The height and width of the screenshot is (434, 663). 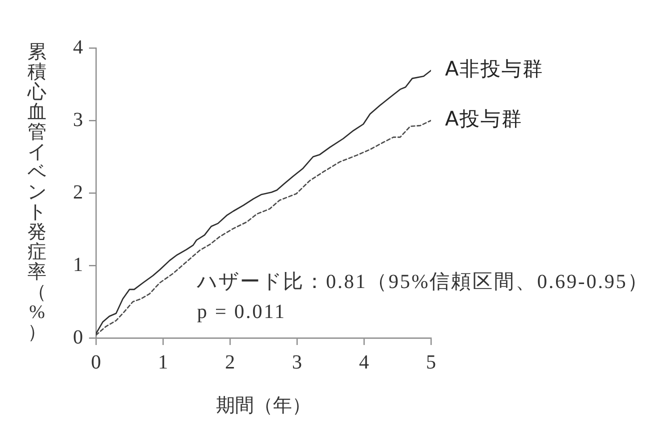 I want to click on y-tick-label: 2, so click(x=78, y=192).